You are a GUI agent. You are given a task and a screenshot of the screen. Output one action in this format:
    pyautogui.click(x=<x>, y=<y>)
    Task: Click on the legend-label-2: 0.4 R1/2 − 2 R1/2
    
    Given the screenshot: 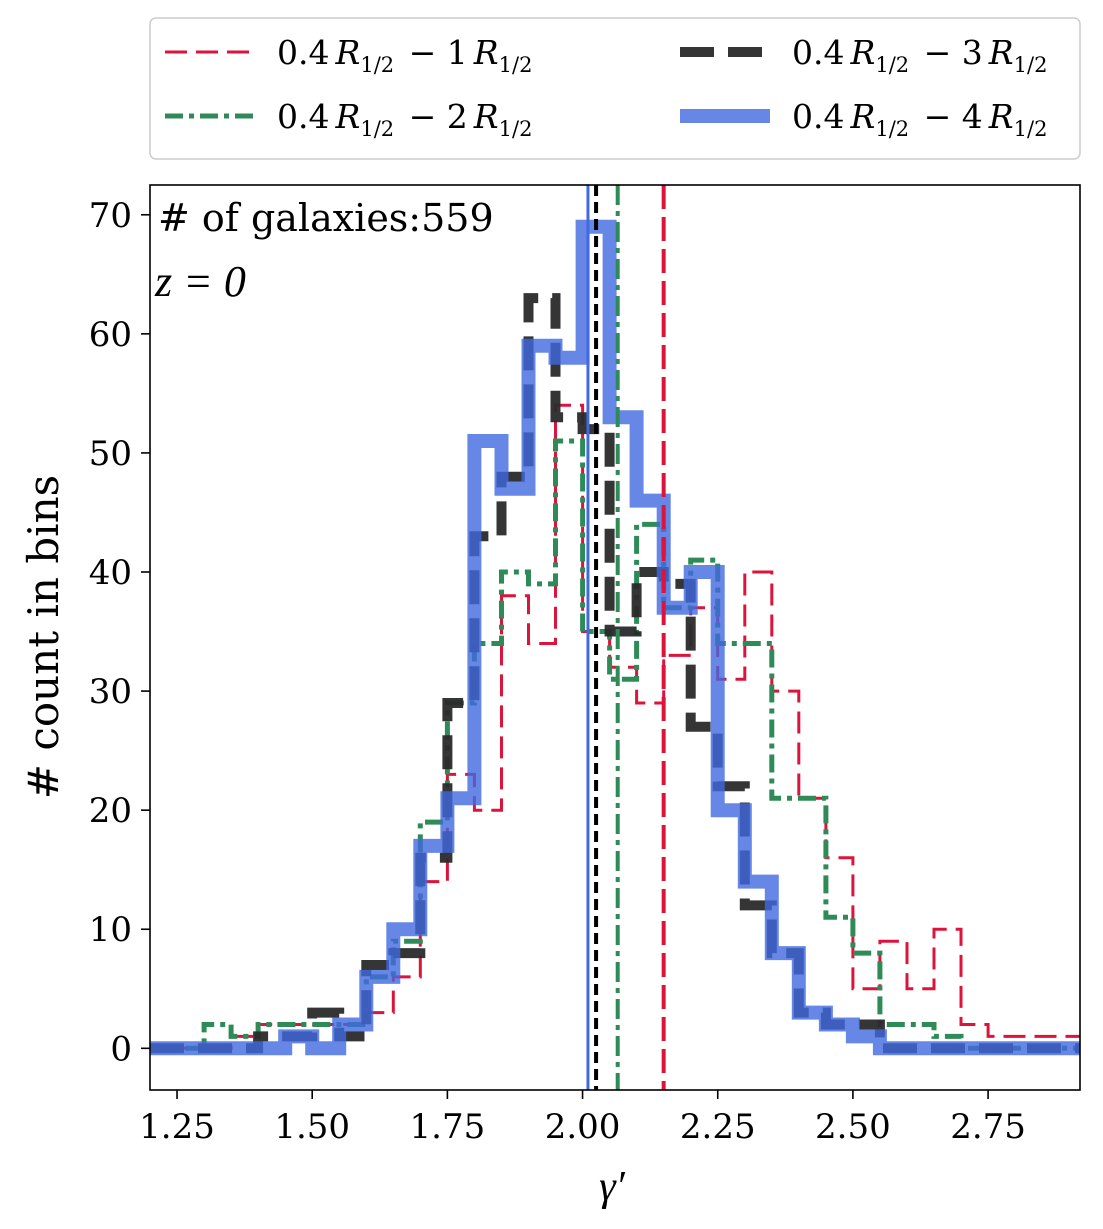 What is the action you would take?
    pyautogui.click(x=404, y=119)
    